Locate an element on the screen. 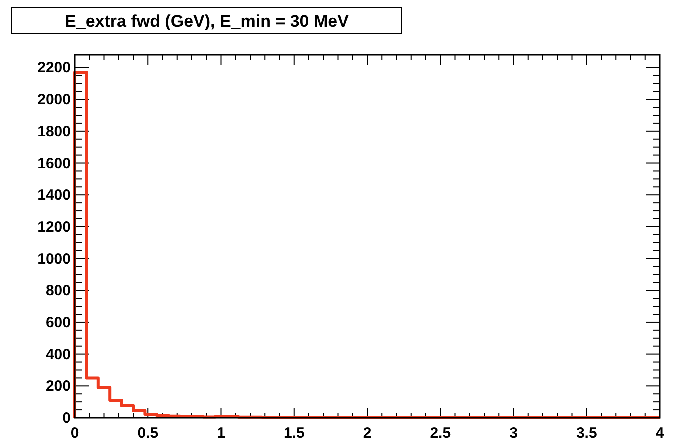 This screenshot has width=675, height=448. y-tick-label: 1800 is located at coordinates (54, 131).